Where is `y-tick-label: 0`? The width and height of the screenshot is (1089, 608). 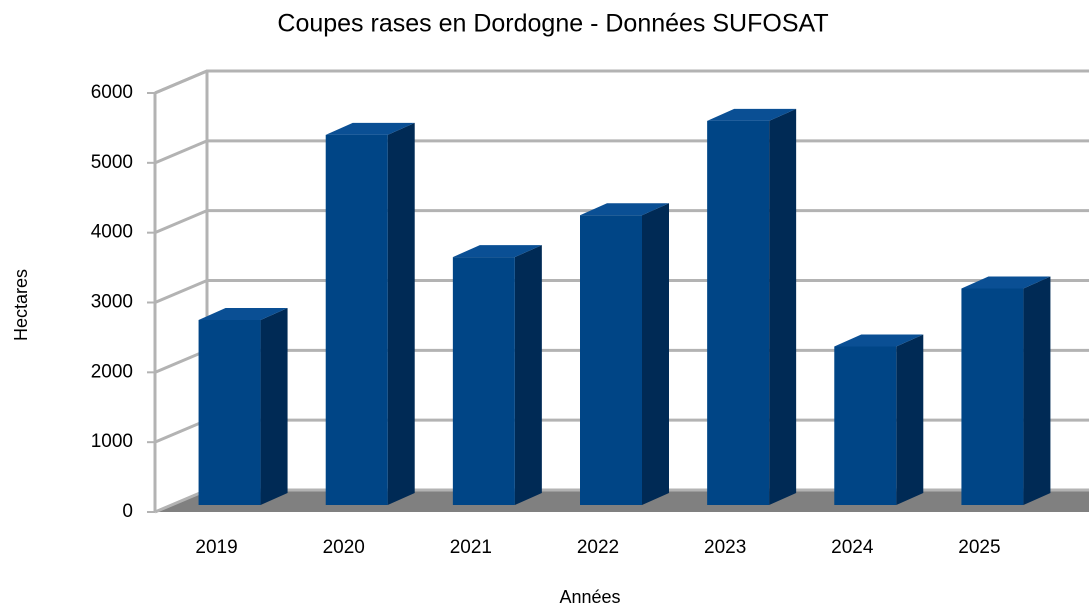
y-tick-label: 0 is located at coordinates (127, 511).